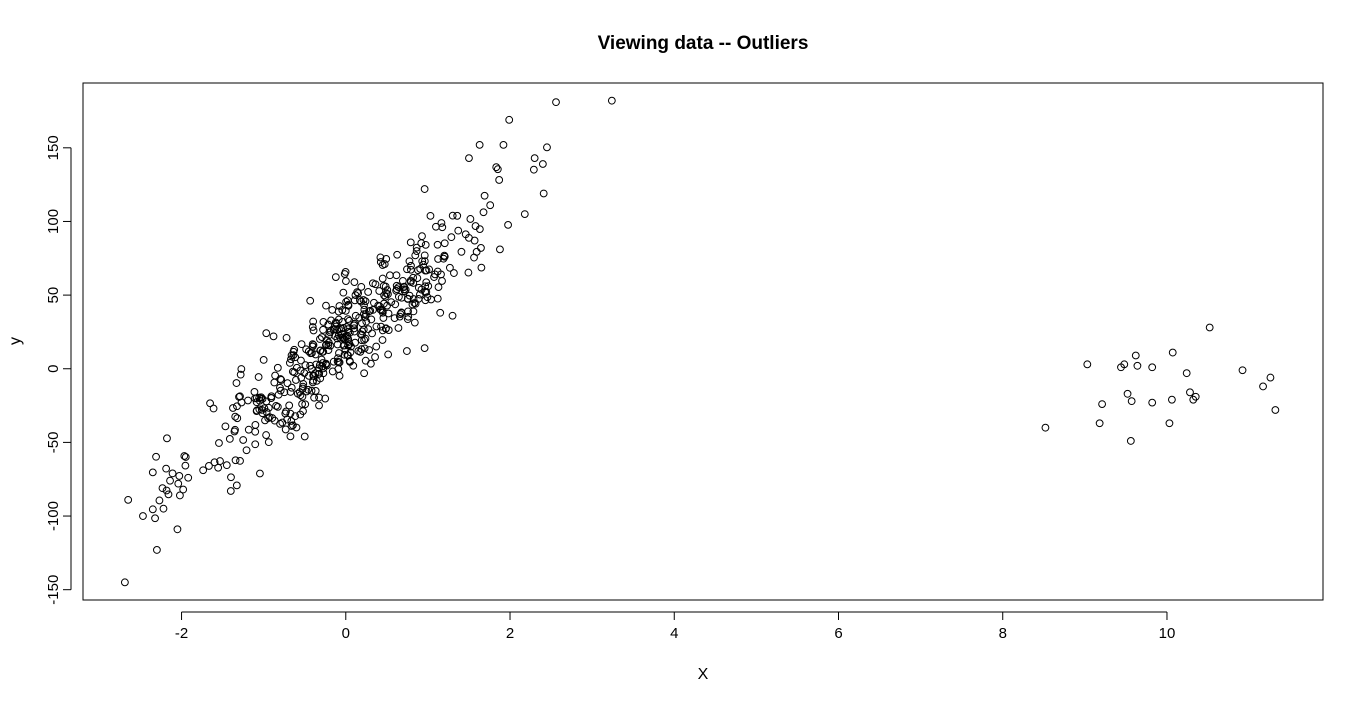 The width and height of the screenshot is (1366, 705). I want to click on chart-title: Viewing data -- Outliers, so click(703, 43).